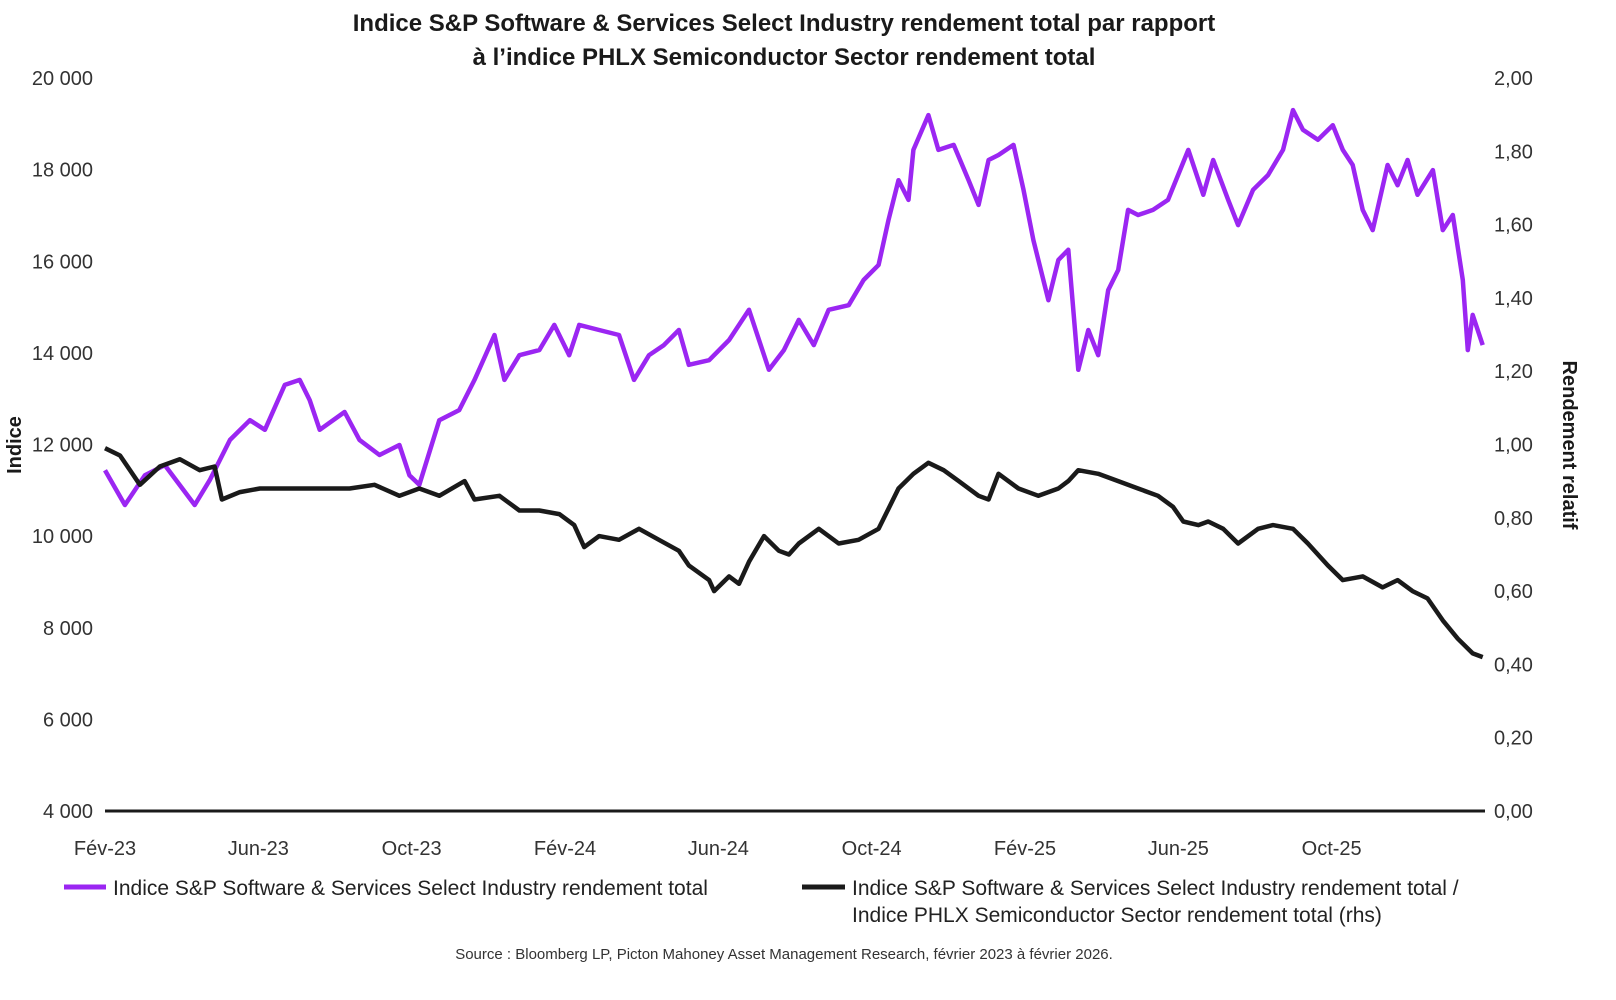 The height and width of the screenshot is (1000, 1616). What do you see at coordinates (1178, 849) in the screenshot?
I see `x-tick-label: Jun-25` at bounding box center [1178, 849].